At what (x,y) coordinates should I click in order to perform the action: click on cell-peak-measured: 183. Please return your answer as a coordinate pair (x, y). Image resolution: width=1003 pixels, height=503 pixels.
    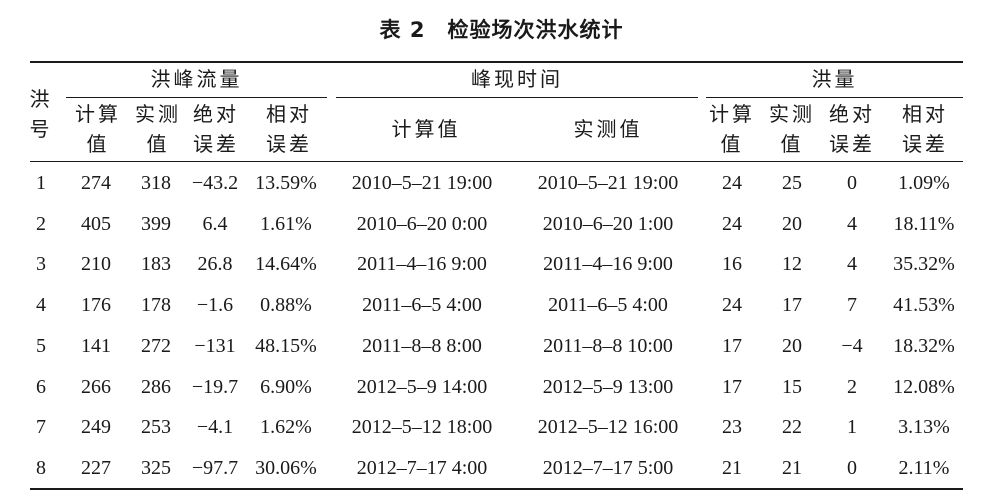
    Looking at the image, I should click on (156, 264).